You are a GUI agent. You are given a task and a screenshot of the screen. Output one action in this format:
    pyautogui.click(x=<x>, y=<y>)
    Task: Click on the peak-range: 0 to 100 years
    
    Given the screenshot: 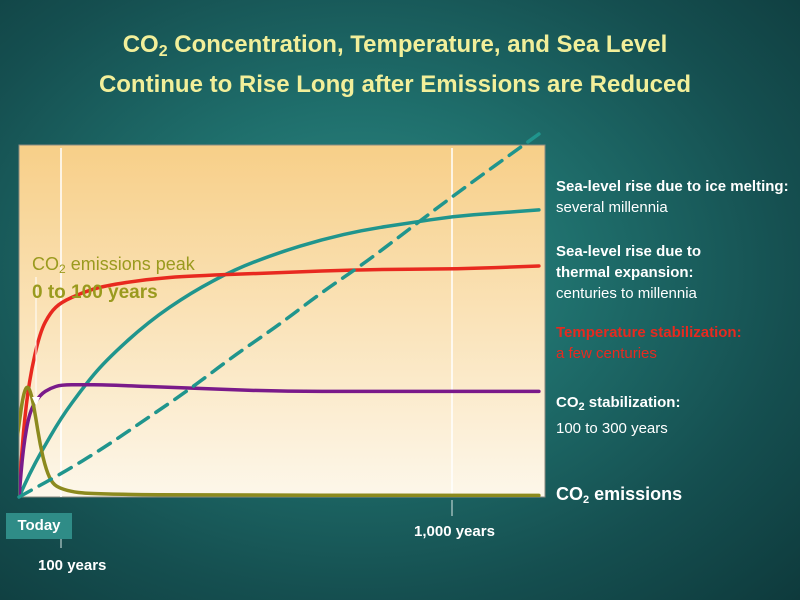 What is the action you would take?
    pyautogui.click(x=95, y=292)
    